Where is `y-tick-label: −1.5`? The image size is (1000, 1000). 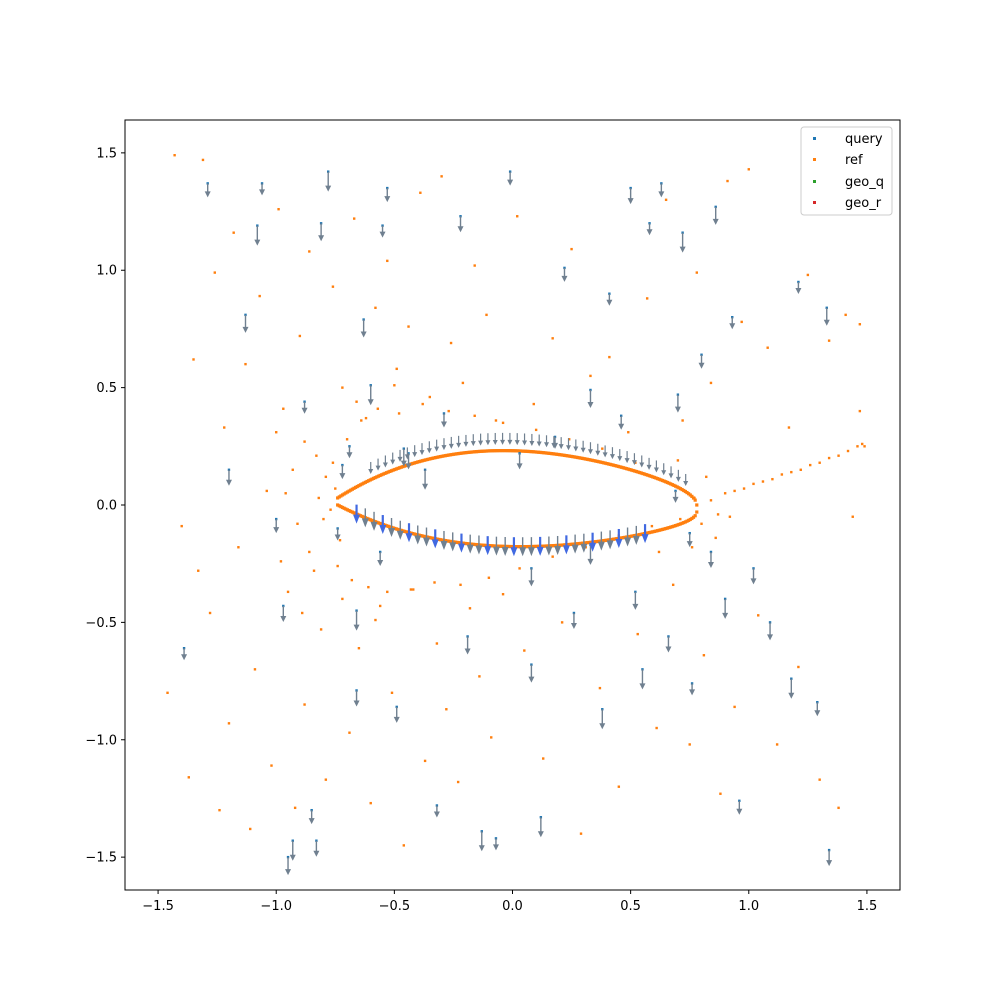 y-tick-label: −1.5 is located at coordinates (101, 858).